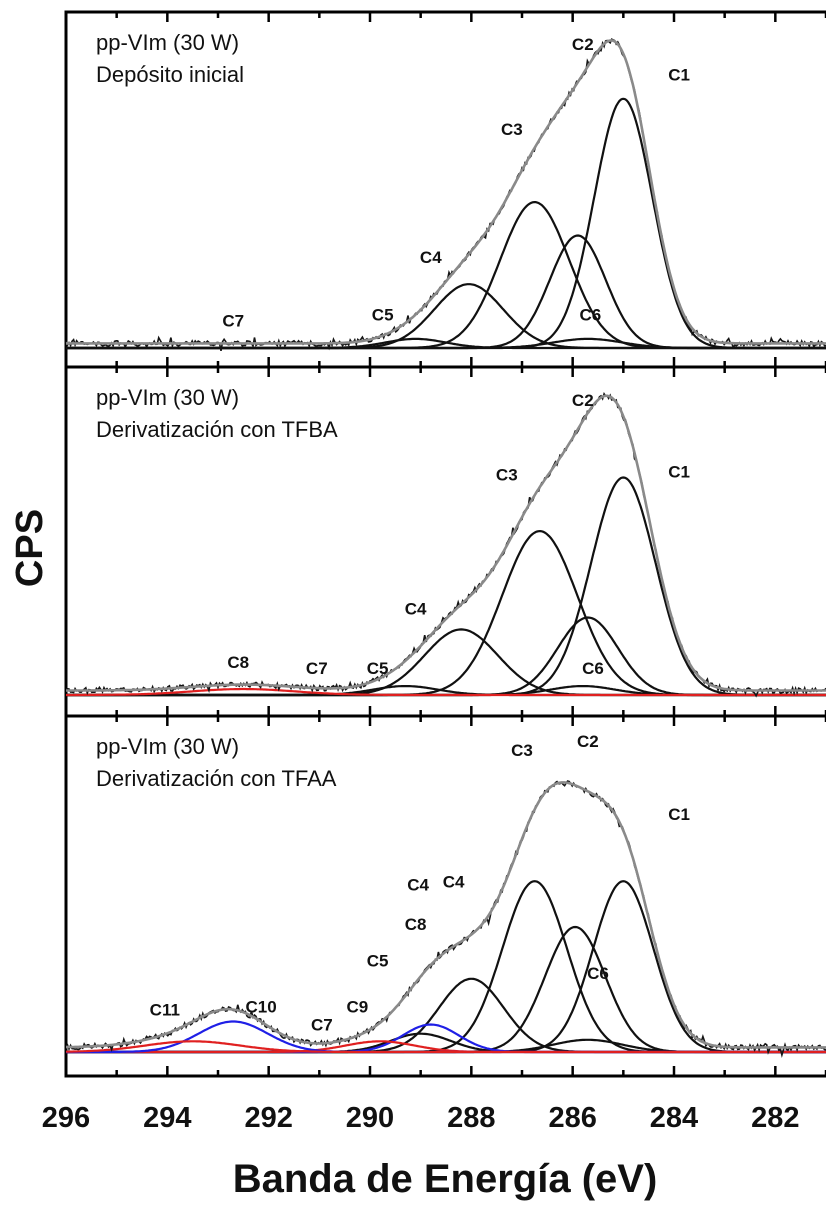 The image size is (826, 1207). Describe the element at coordinates (370, 1118) in the screenshot. I see `x-tick-label: 290` at that location.